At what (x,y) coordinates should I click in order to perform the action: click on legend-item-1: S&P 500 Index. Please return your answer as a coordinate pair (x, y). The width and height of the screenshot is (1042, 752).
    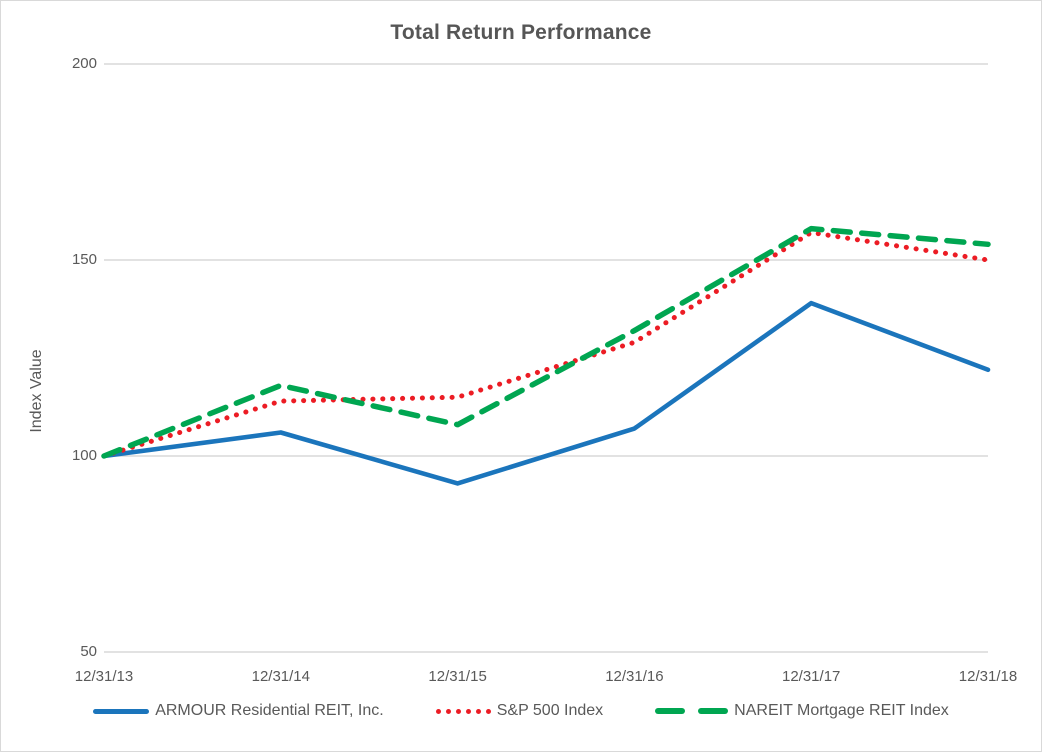
    Looking at the image, I should click on (519, 711).